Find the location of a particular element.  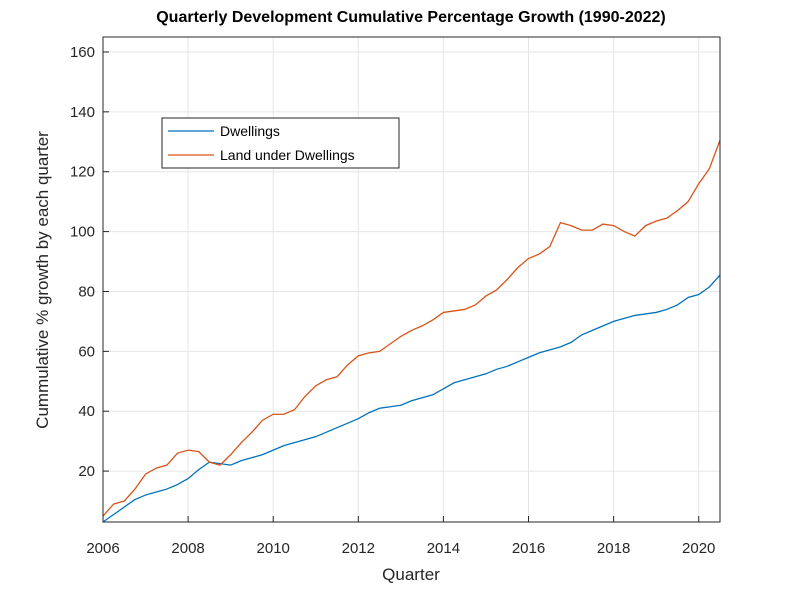

y-tick-label: 100 is located at coordinates (82, 232).